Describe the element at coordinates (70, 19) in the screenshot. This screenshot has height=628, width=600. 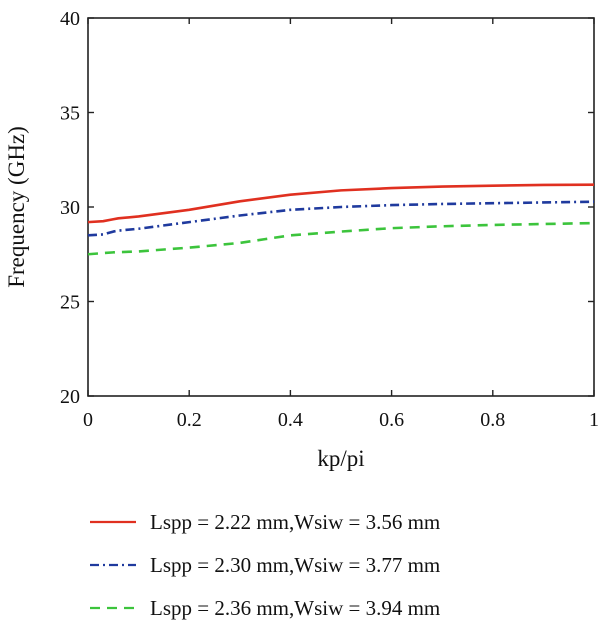
I see `y-tick-label: 40` at that location.